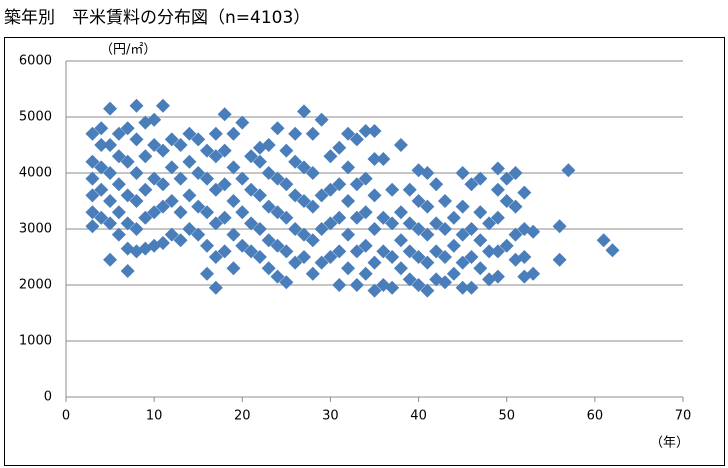 The image size is (728, 468). I want to click on y-tick-label: 5000, so click(35, 117).